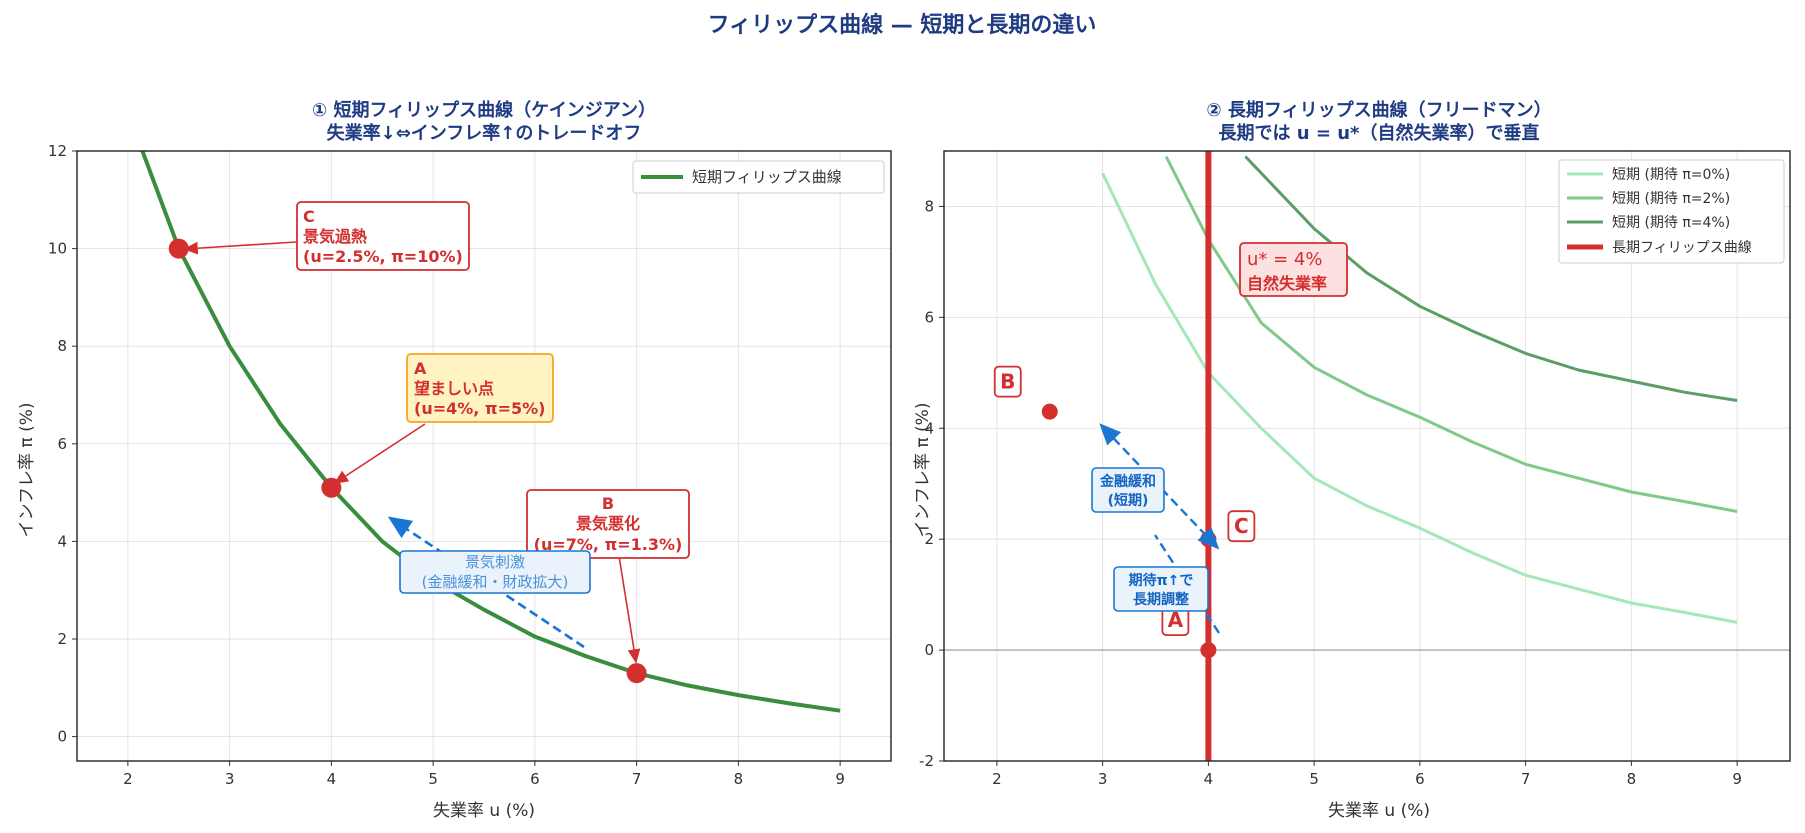 The height and width of the screenshot is (833, 1805). I want to click on chart1-legend-box, so click(758, 177).